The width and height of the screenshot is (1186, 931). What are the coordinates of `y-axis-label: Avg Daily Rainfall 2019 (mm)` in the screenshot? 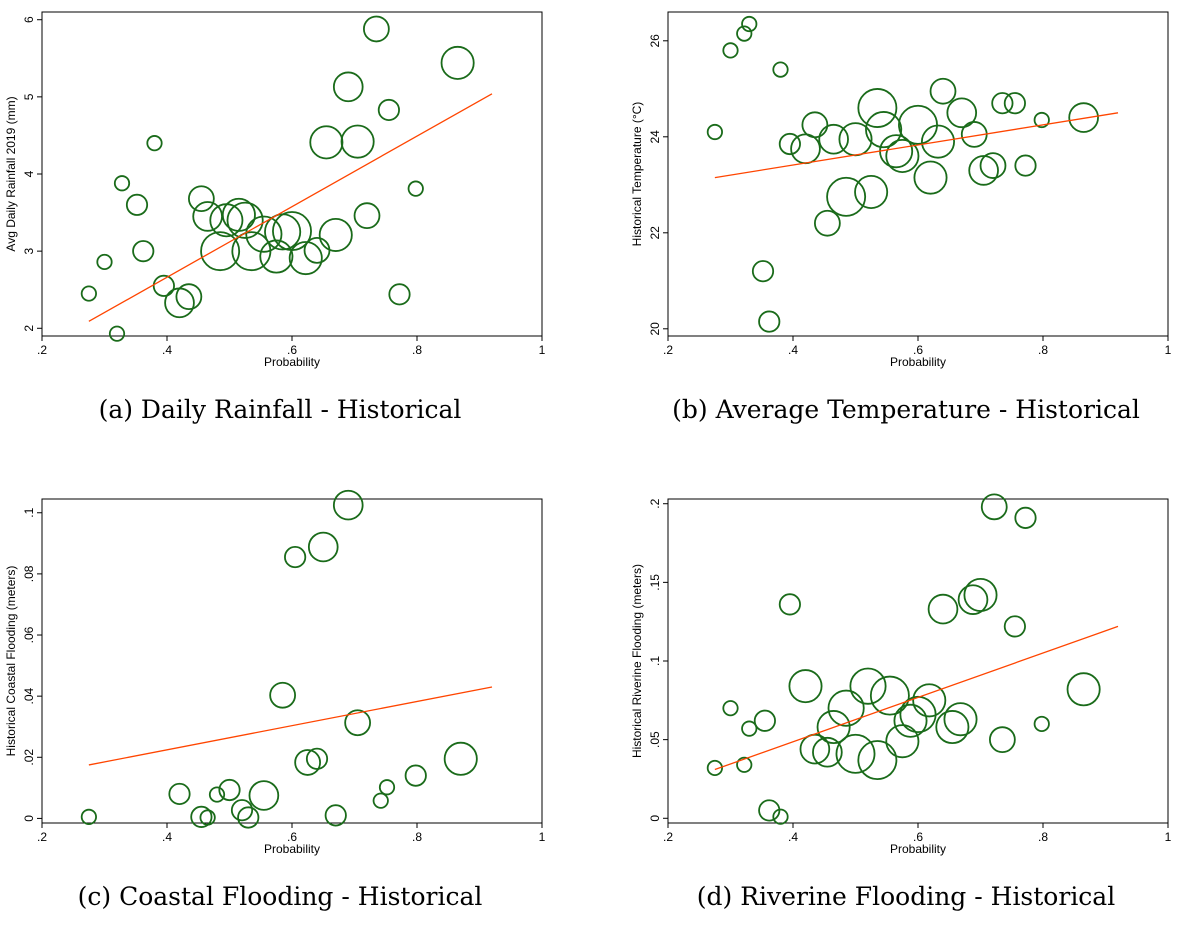 It's located at (11, 173).